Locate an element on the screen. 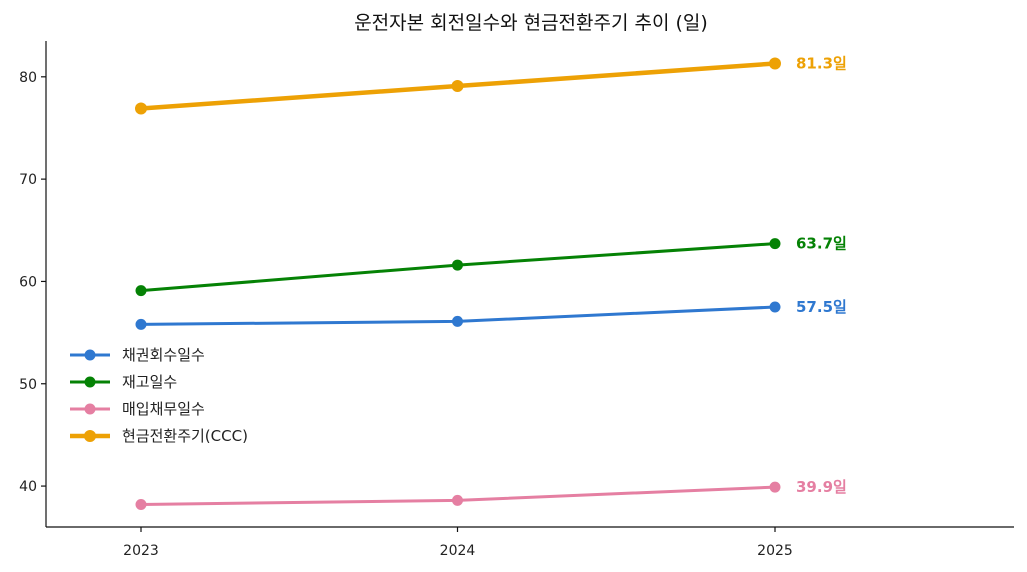 The height and width of the screenshot is (572, 1027). x-tick-label: 2025 is located at coordinates (775, 551).